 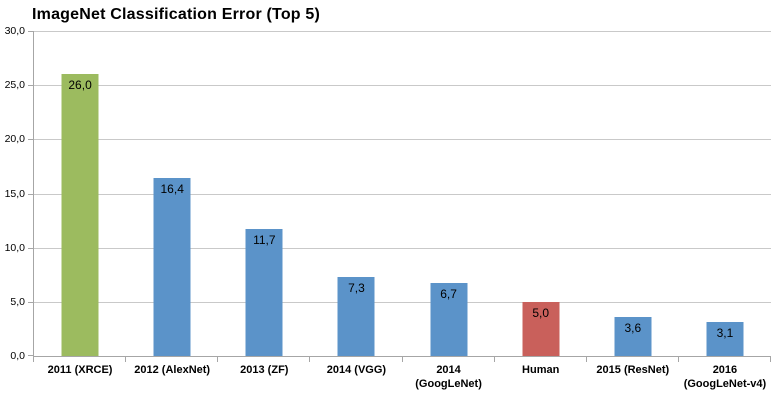 What do you see at coordinates (725, 377) in the screenshot?
I see `x-axis-label: 2016 (GoogLeNet-v4)` at bounding box center [725, 377].